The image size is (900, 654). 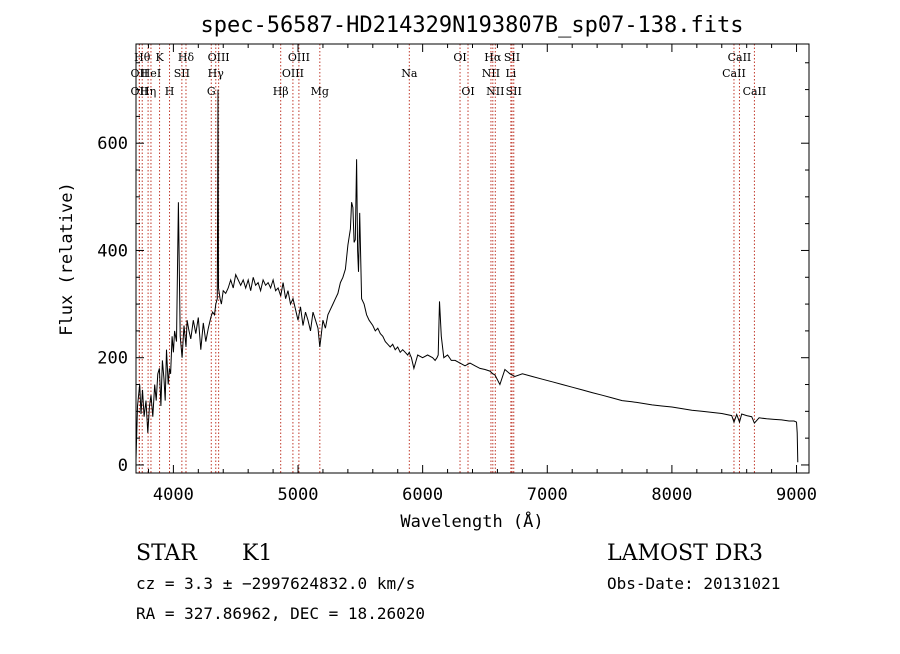 What do you see at coordinates (734, 73) in the screenshot?
I see `line-marker-label-26: CaII` at bounding box center [734, 73].